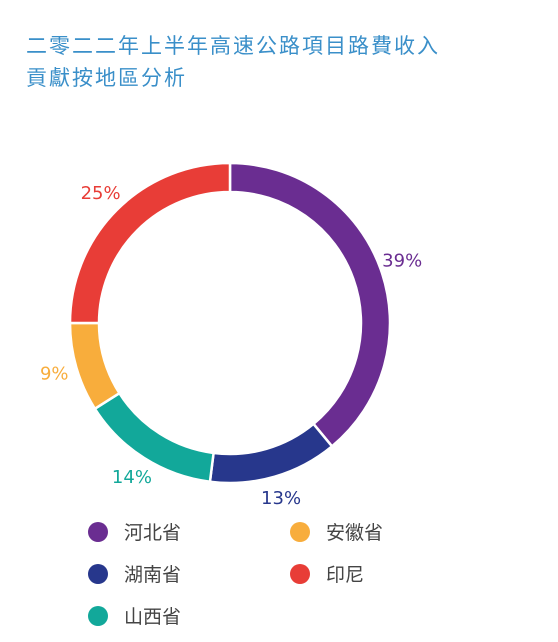  What do you see at coordinates (54, 374) in the screenshot?
I see `slice-label-4: 9%` at bounding box center [54, 374].